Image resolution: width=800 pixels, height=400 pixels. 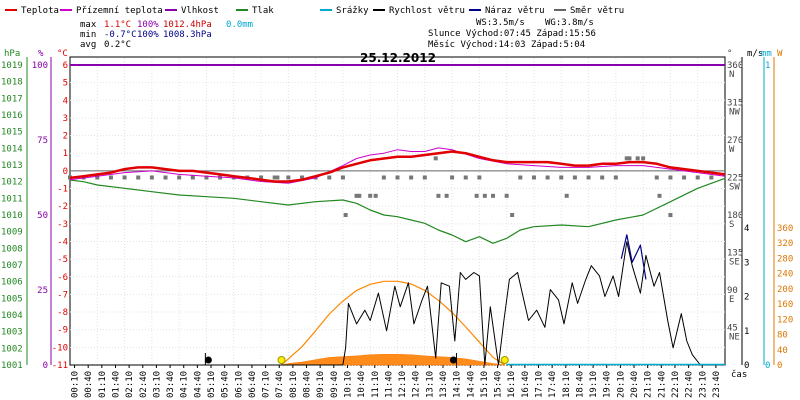 I want to click on temp-tick-3: 3, so click(x=65, y=119).